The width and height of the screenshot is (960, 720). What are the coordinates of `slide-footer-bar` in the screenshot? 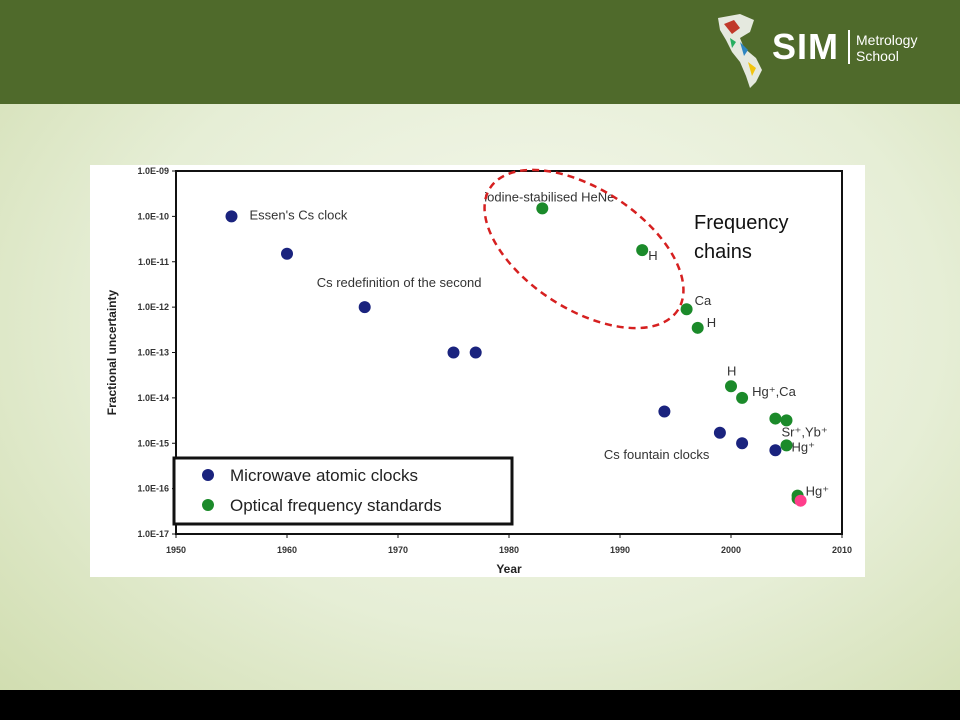 It's located at (480, 705).